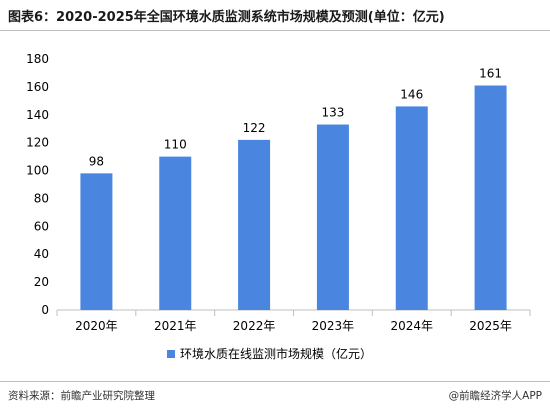 This screenshot has height=410, width=550. What do you see at coordinates (37, 143) in the screenshot?
I see `y-tick-label: 120` at bounding box center [37, 143].